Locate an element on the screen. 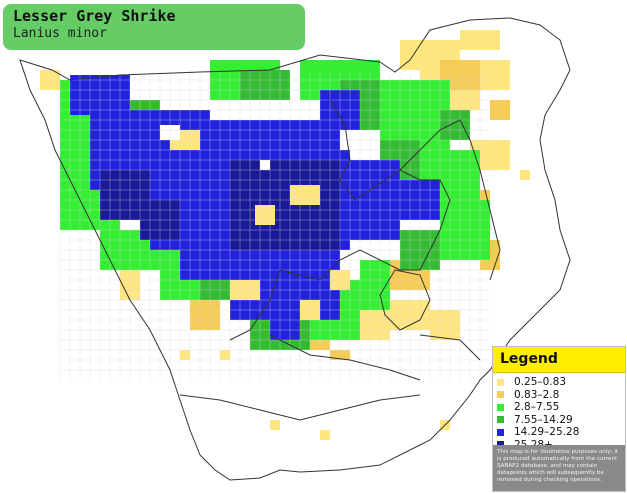 The image size is (627, 494). legend-label: 7.55–14.29 is located at coordinates (543, 419).